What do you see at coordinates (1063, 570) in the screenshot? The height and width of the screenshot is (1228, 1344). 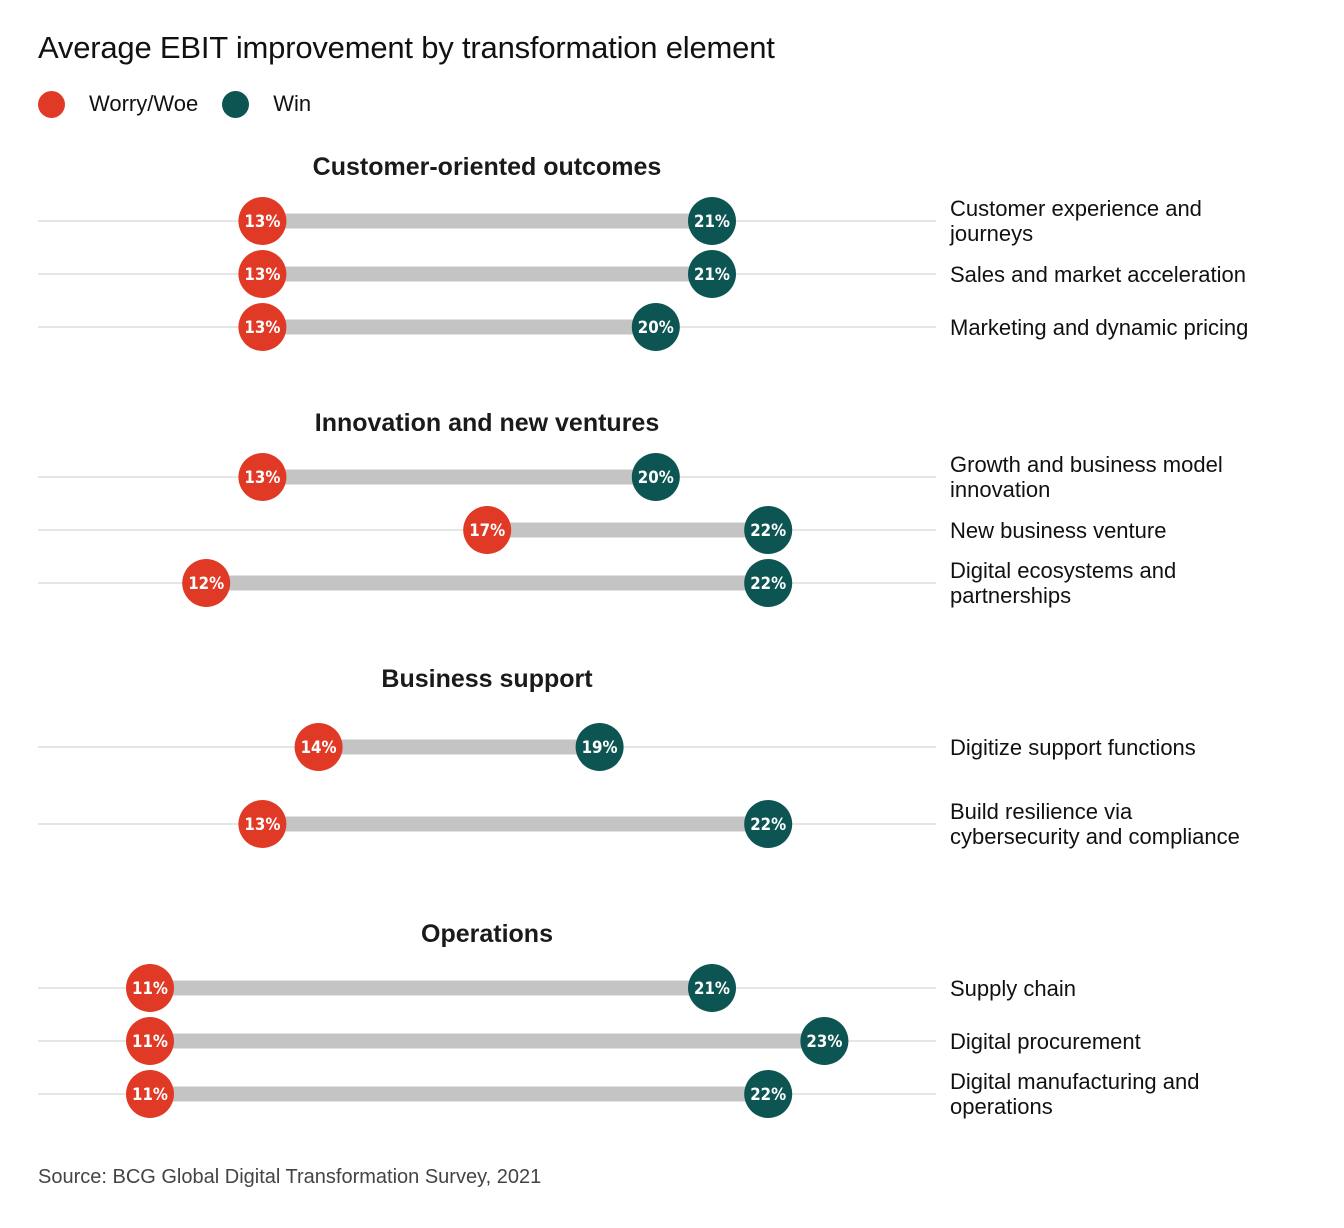 I see `row-label-line: Digital ecosystems and` at bounding box center [1063, 570].